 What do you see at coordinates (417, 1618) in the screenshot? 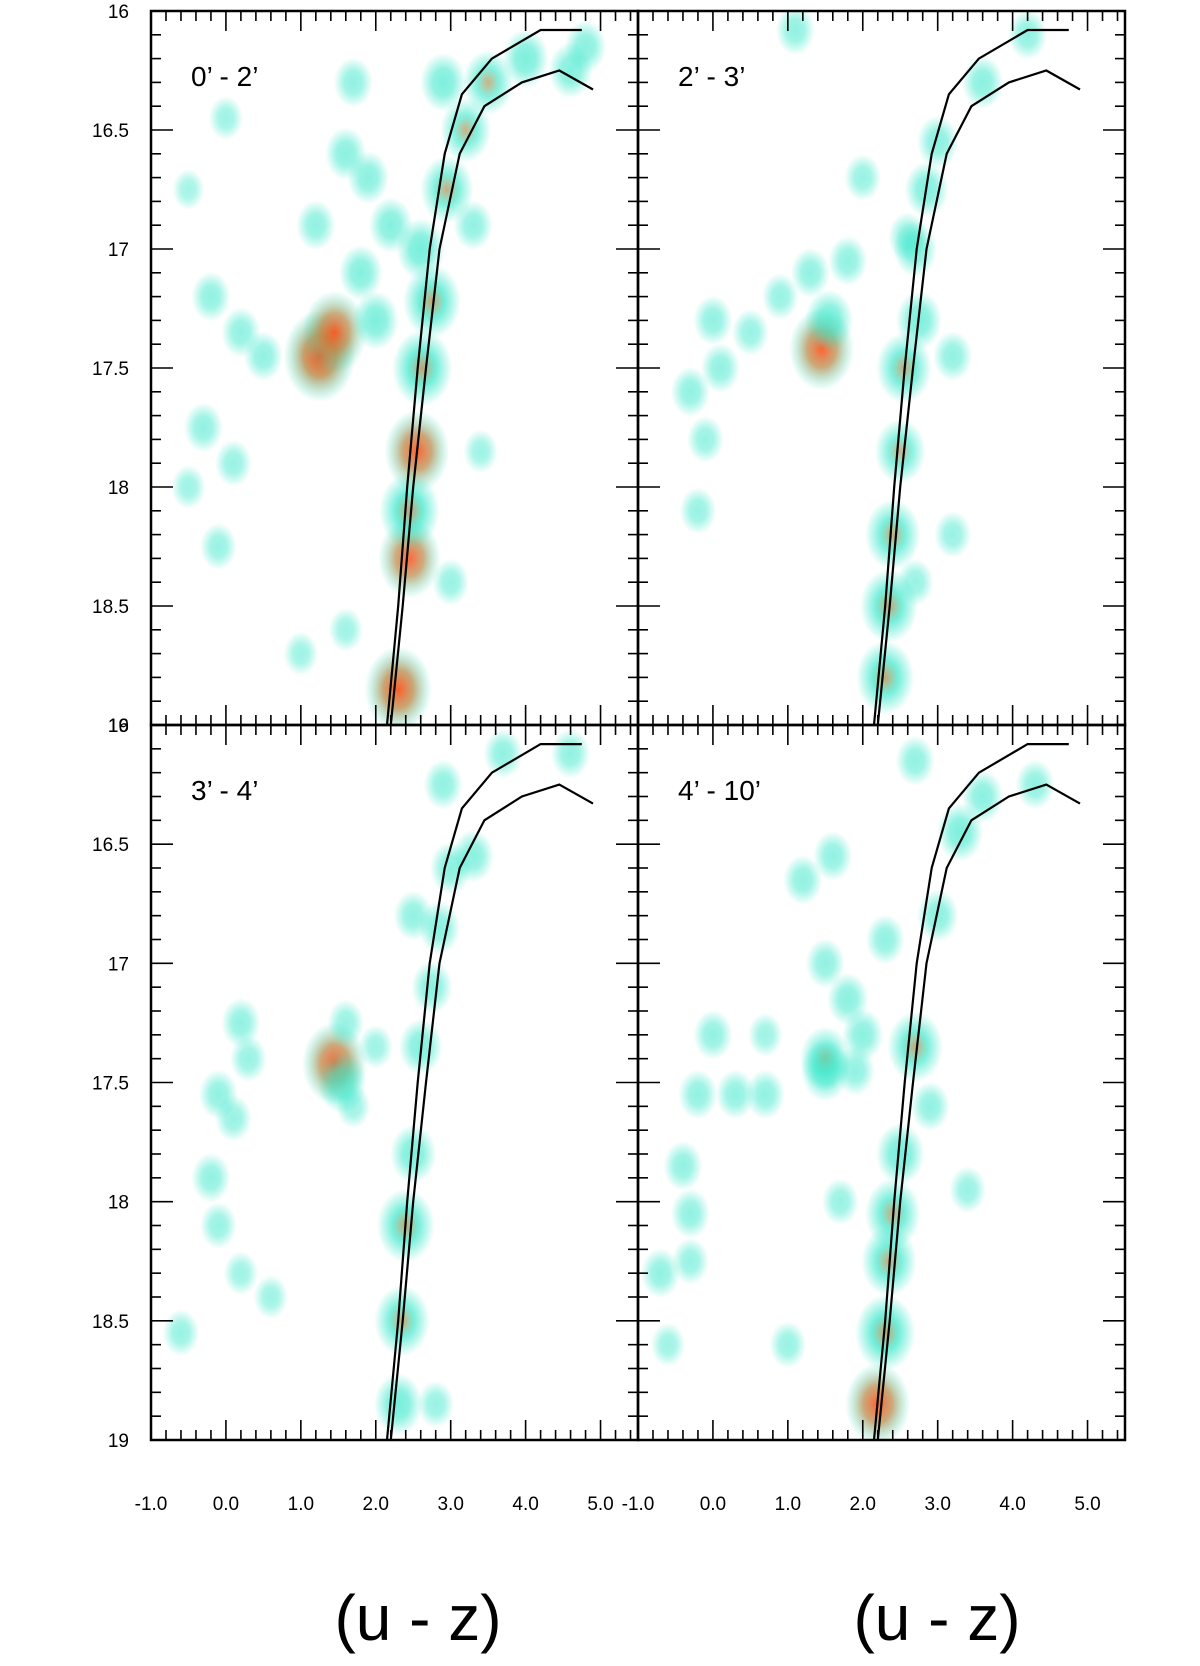
I see `x-axis-label-left: (u - z)` at bounding box center [417, 1618].